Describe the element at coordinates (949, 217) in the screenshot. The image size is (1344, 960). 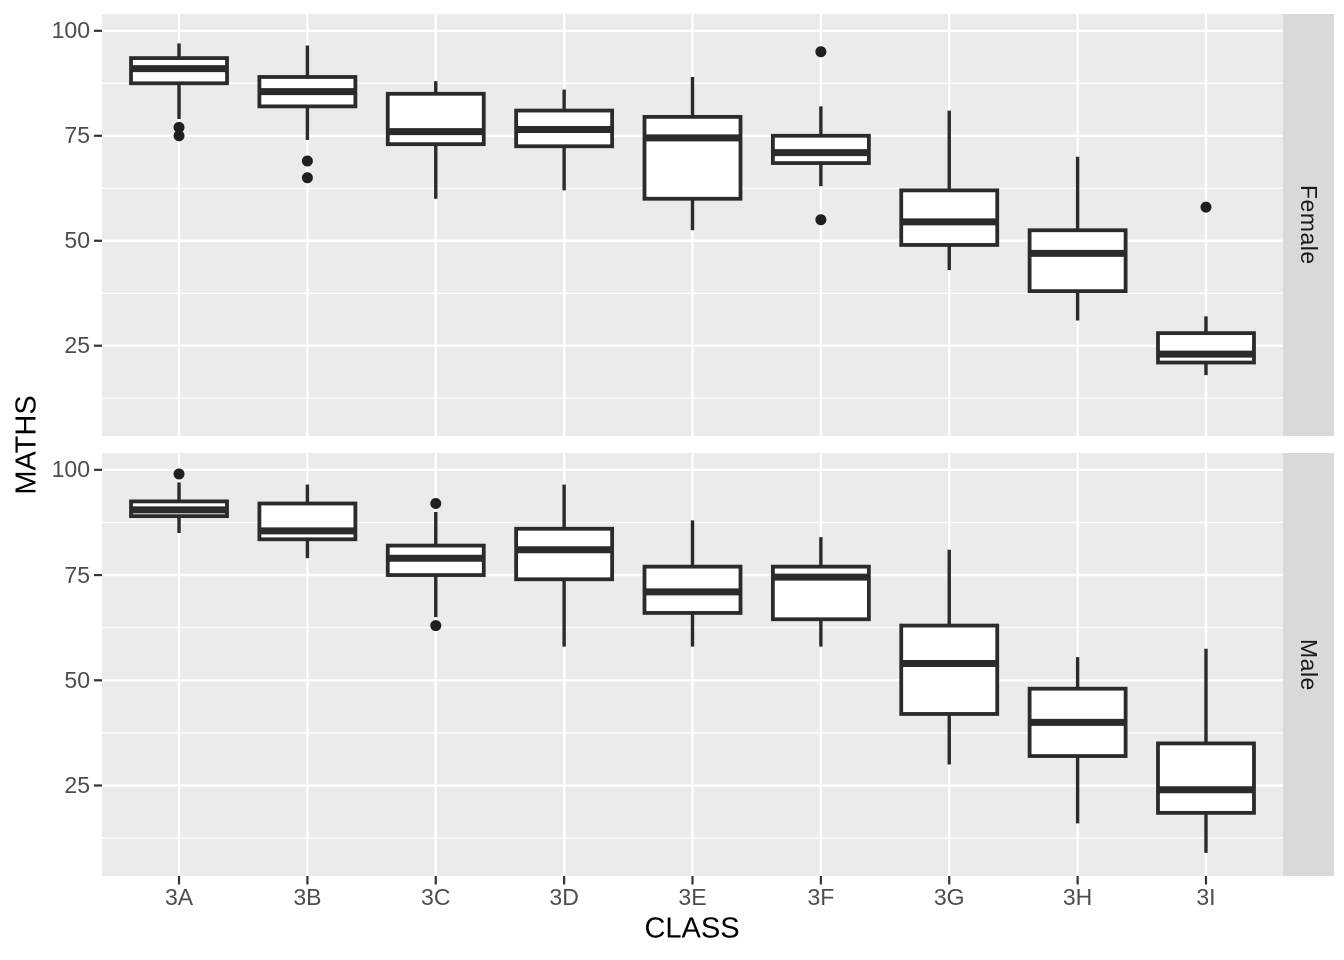
I see `boxplot-3G-female-box` at that location.